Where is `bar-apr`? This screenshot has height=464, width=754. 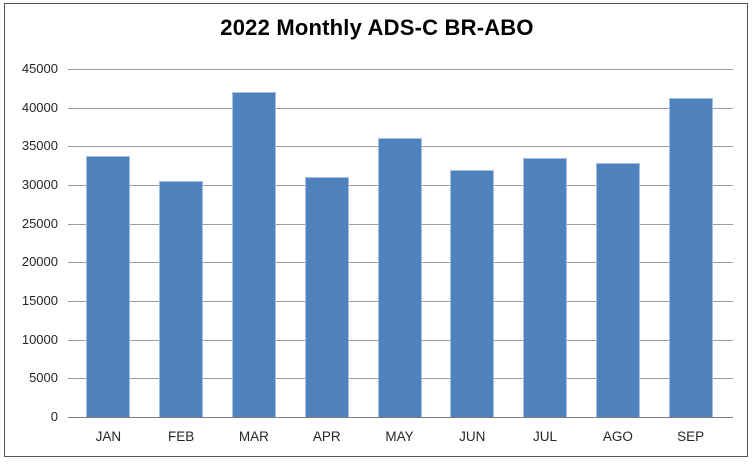 bar-apr is located at coordinates (326, 297).